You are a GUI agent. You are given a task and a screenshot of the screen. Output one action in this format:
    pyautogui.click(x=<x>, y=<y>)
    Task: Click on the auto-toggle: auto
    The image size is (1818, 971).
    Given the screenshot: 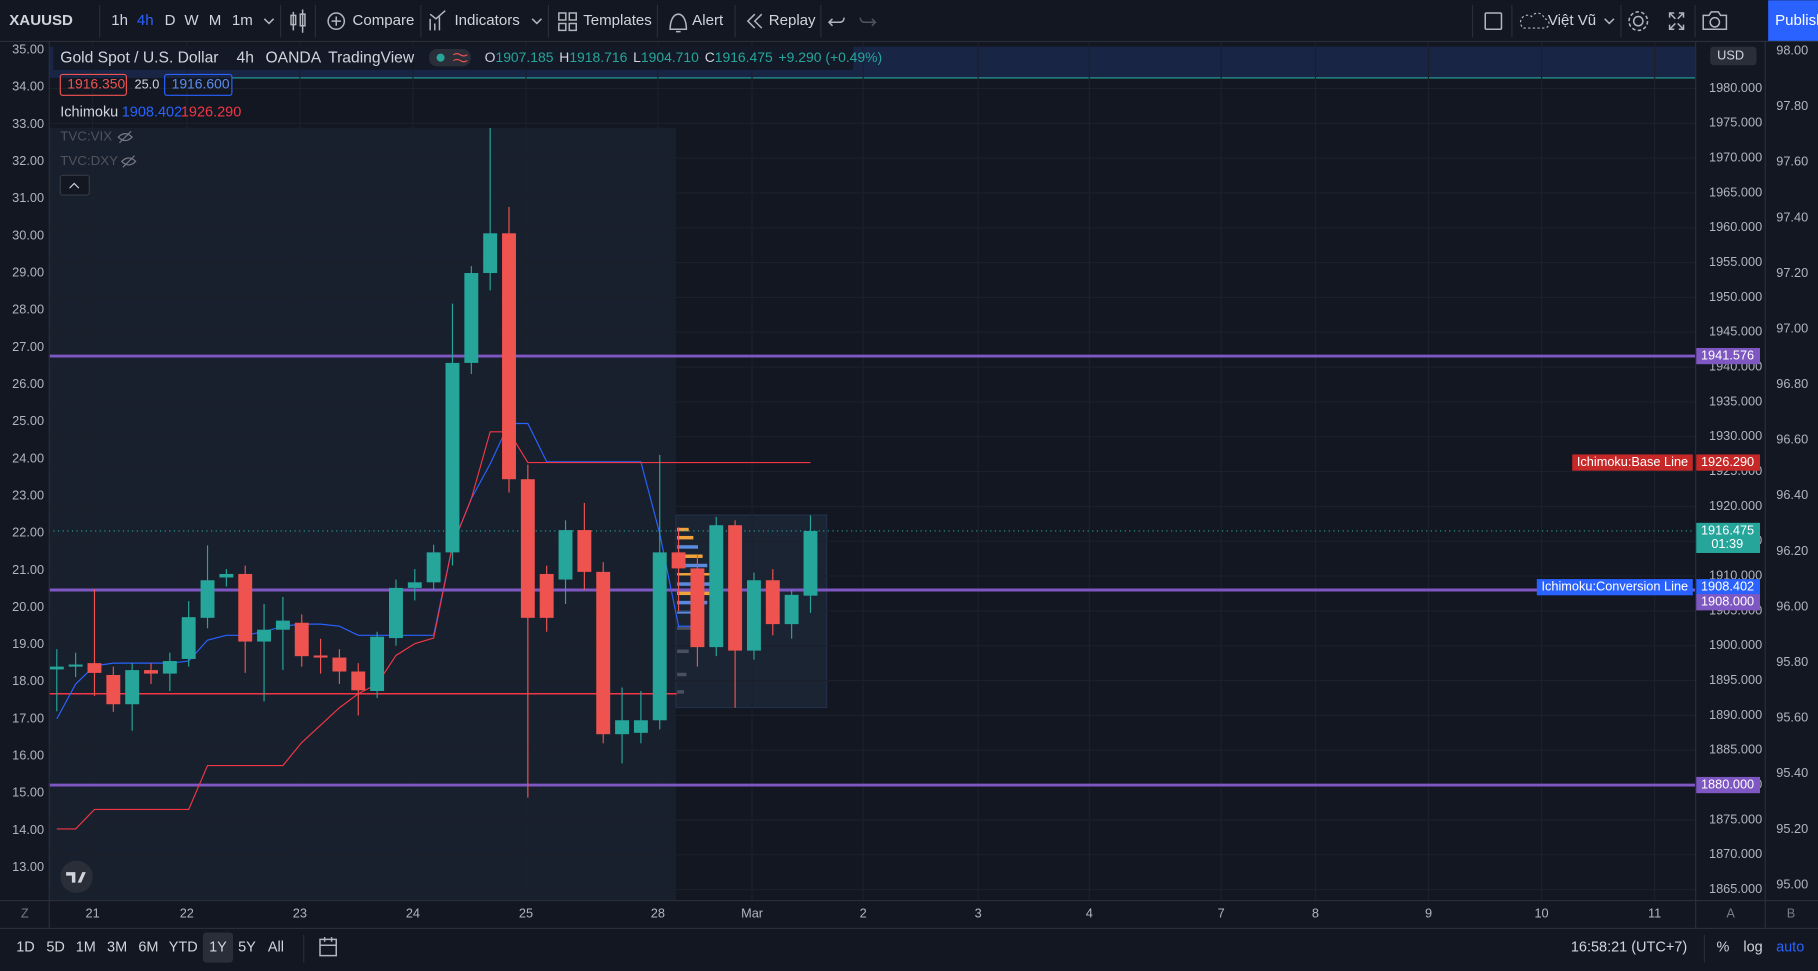 What is the action you would take?
    pyautogui.click(x=1790, y=947)
    